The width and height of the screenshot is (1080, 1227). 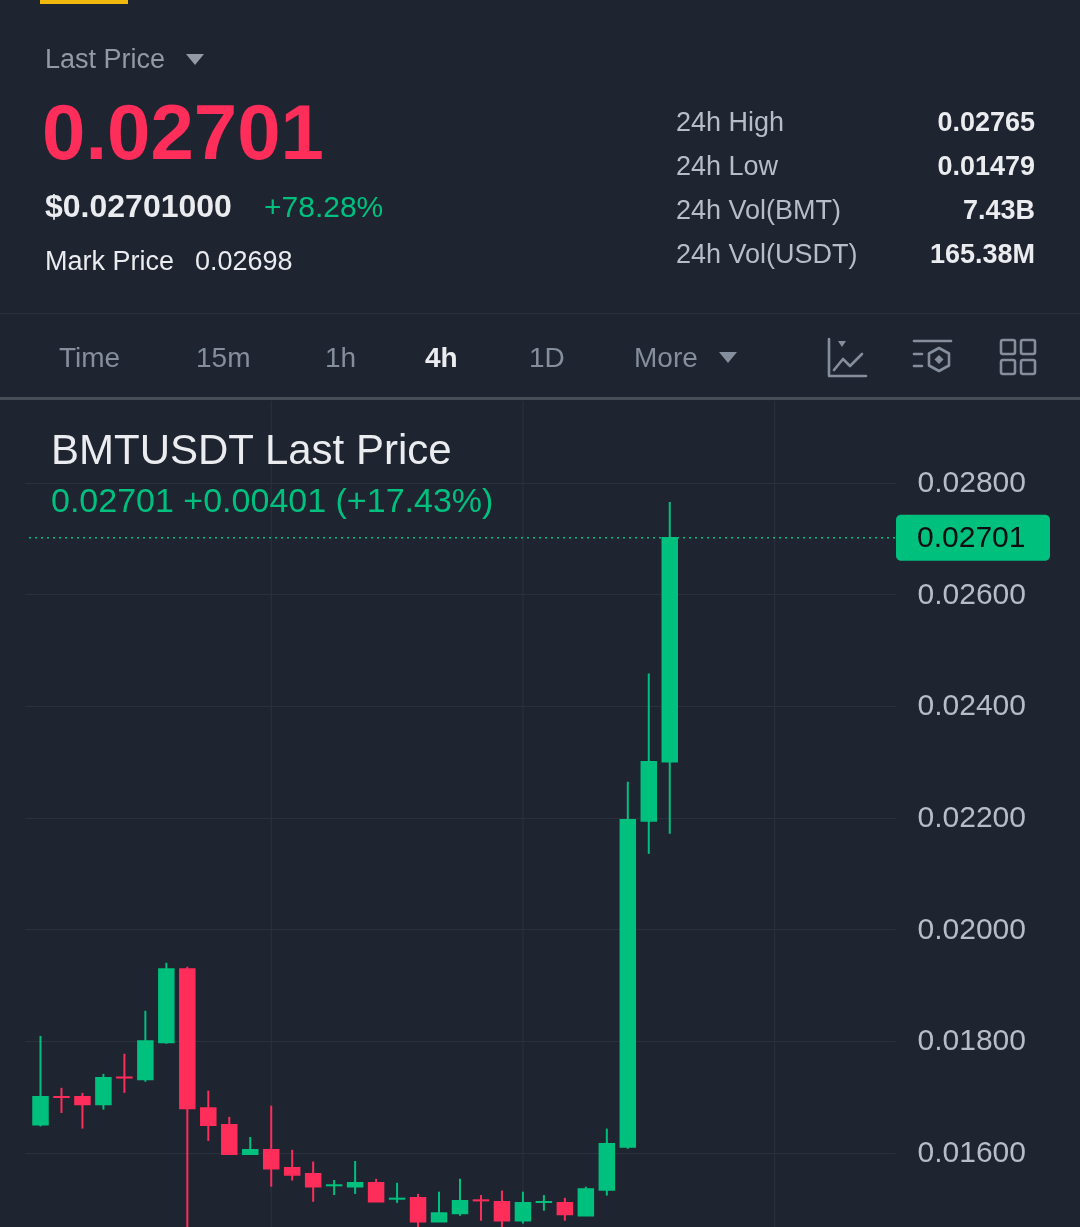 What do you see at coordinates (244, 262) in the screenshot?
I see `text: 0.02698` at bounding box center [244, 262].